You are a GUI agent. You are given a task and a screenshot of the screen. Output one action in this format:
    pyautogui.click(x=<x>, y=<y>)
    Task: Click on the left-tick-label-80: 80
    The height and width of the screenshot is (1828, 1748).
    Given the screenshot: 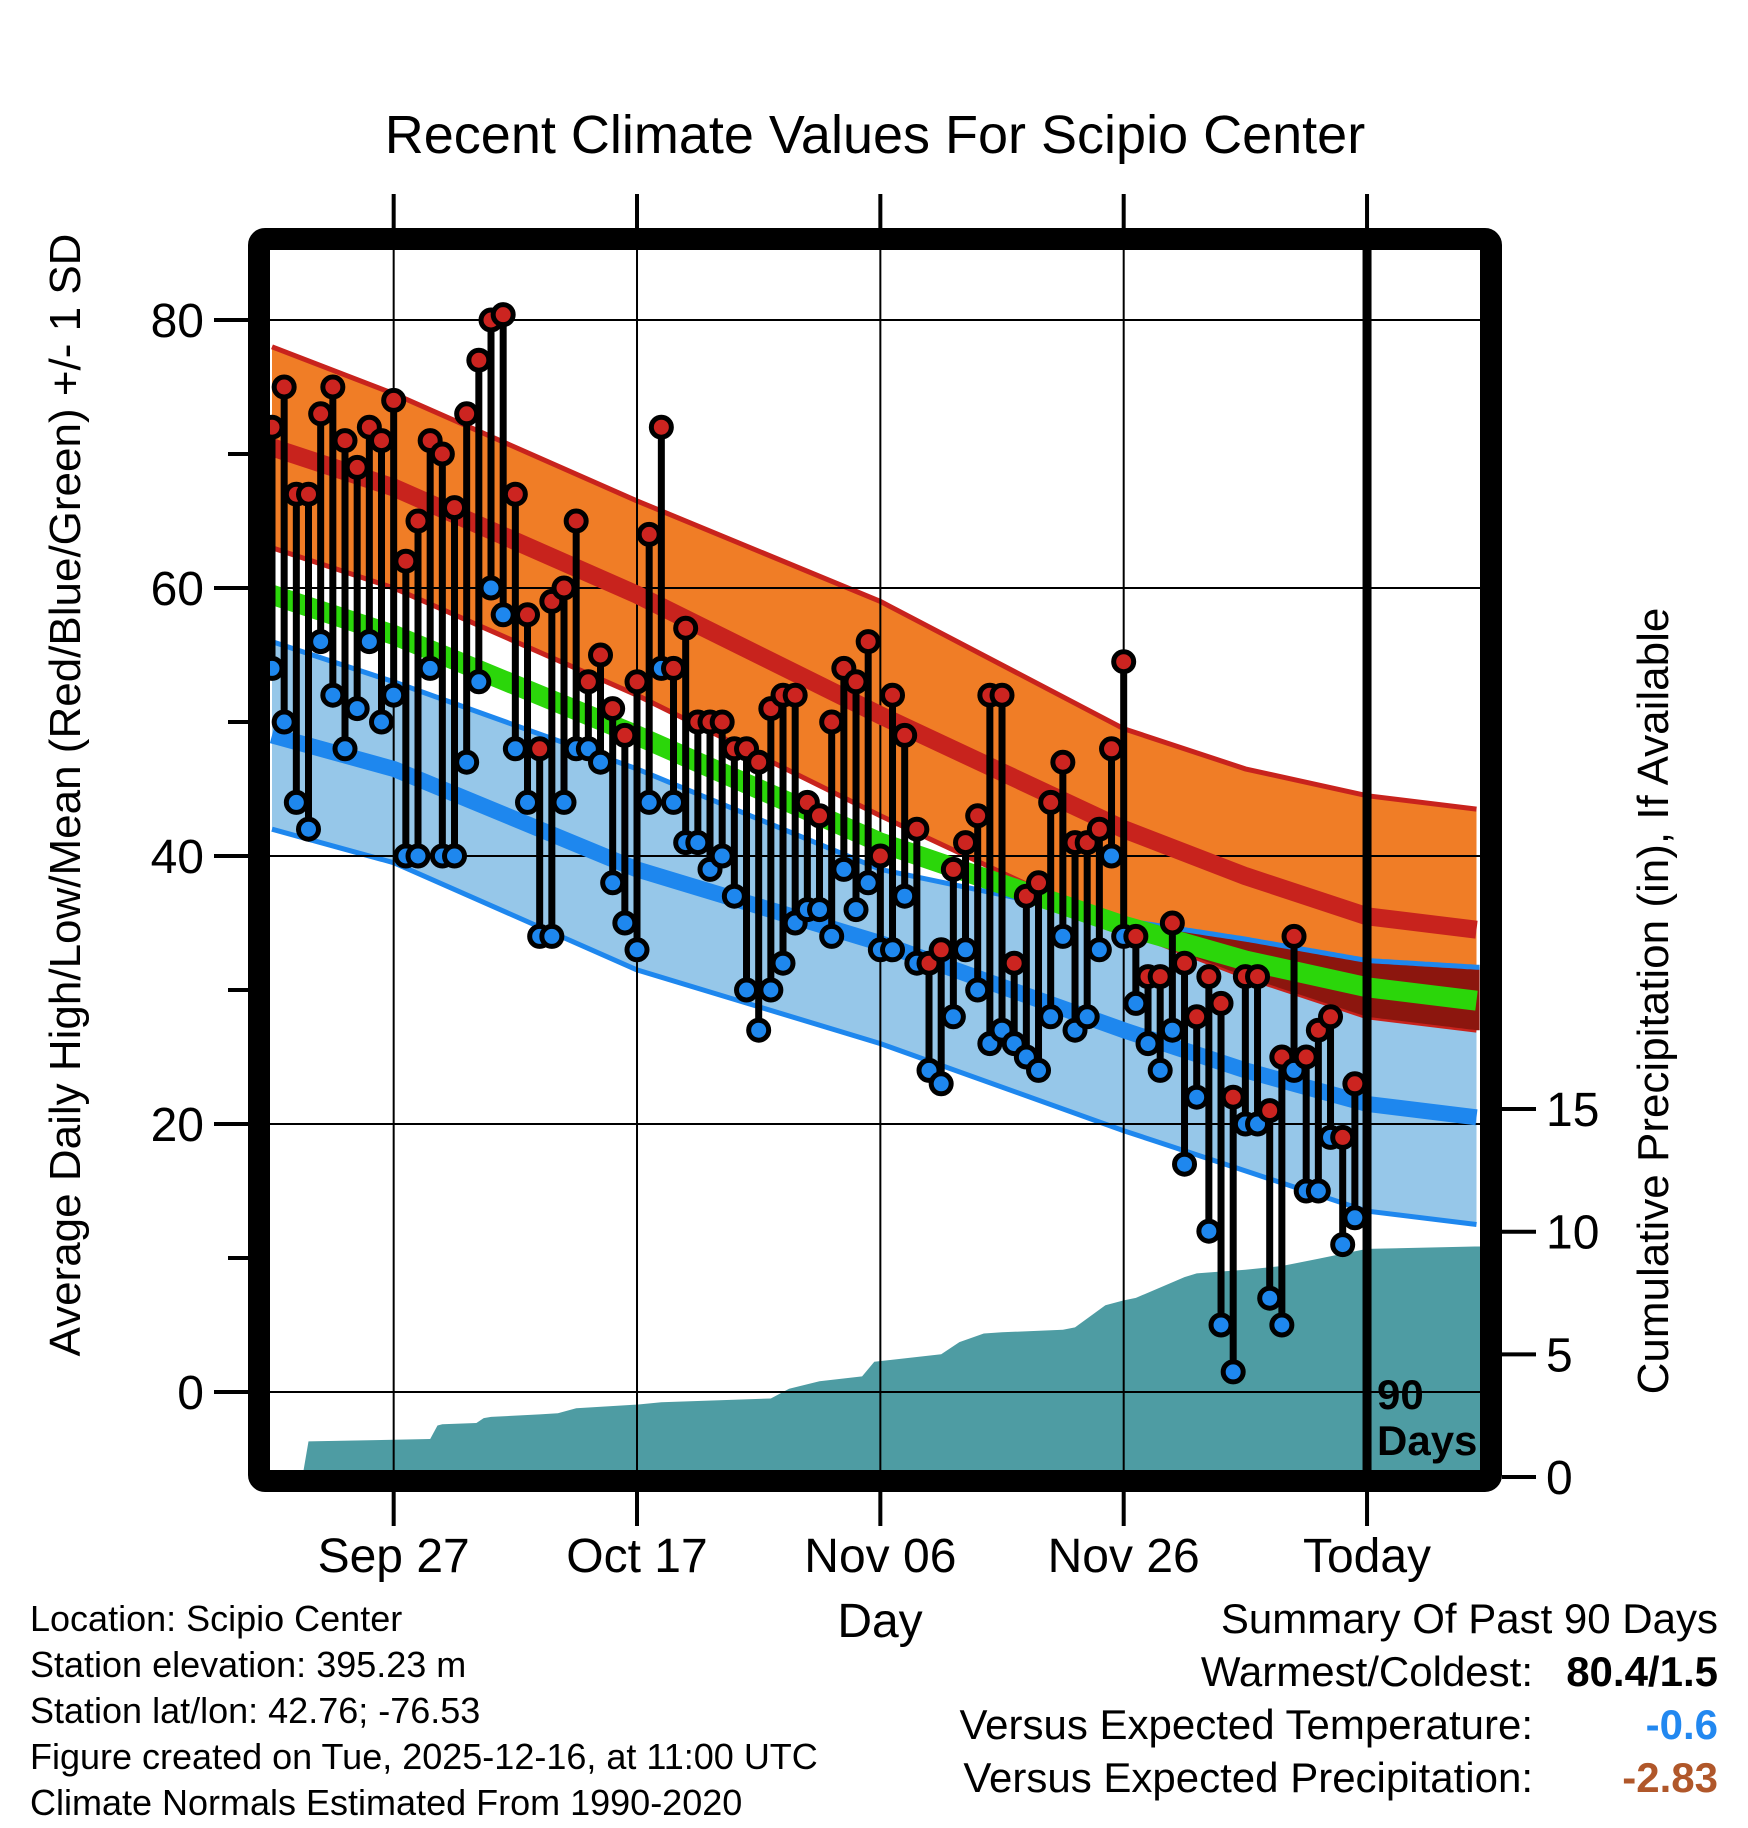 What is the action you would take?
    pyautogui.click(x=177, y=321)
    